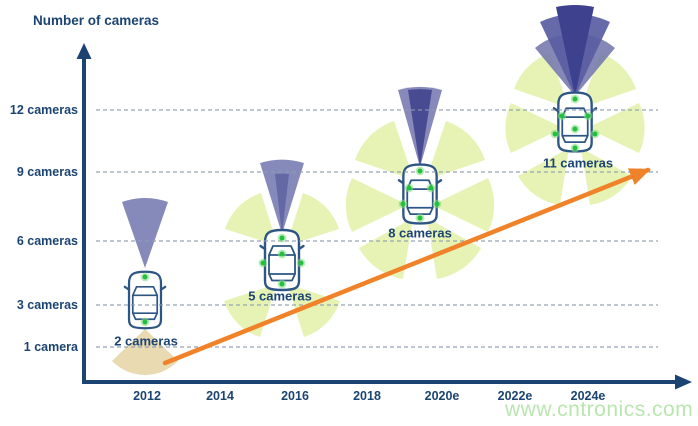  What do you see at coordinates (220, 396) in the screenshot?
I see `x-tick-2014: 2014` at bounding box center [220, 396].